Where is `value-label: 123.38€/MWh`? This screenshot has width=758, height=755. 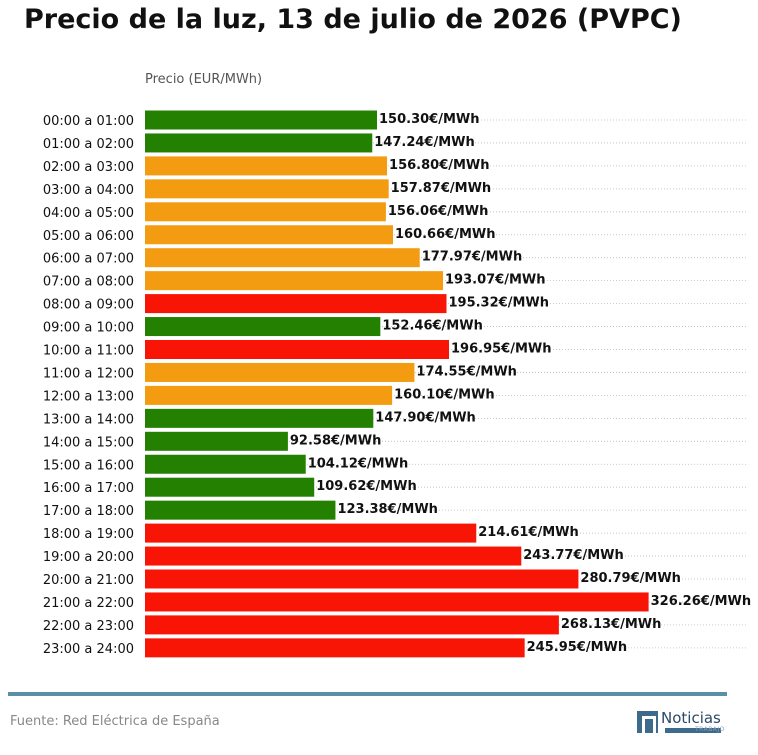 value-label: 123.38€/MWh is located at coordinates (387, 509).